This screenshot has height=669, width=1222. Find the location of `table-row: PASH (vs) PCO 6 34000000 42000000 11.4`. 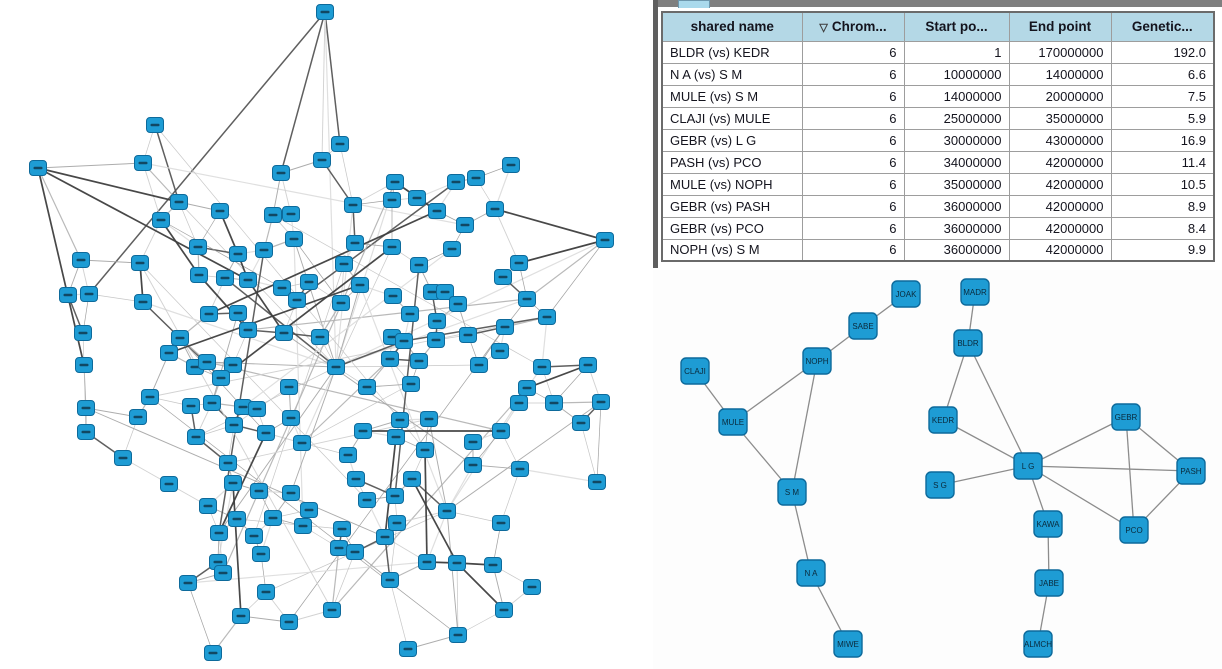

table-row: PASH (vs) PCO 6 34000000 42000000 11.4 is located at coordinates (938, 162).